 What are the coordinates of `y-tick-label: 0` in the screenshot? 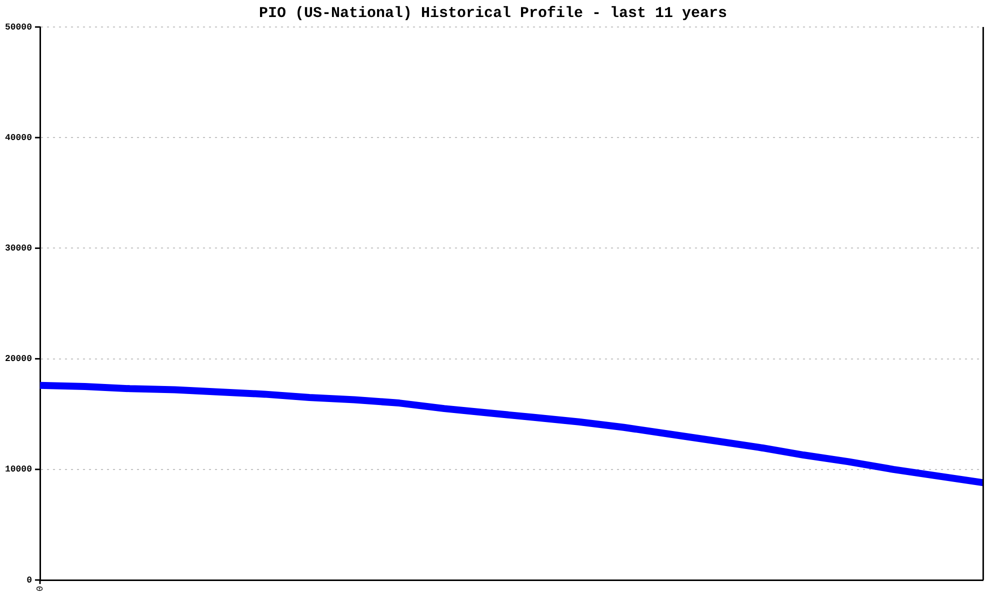 It's located at (29, 580).